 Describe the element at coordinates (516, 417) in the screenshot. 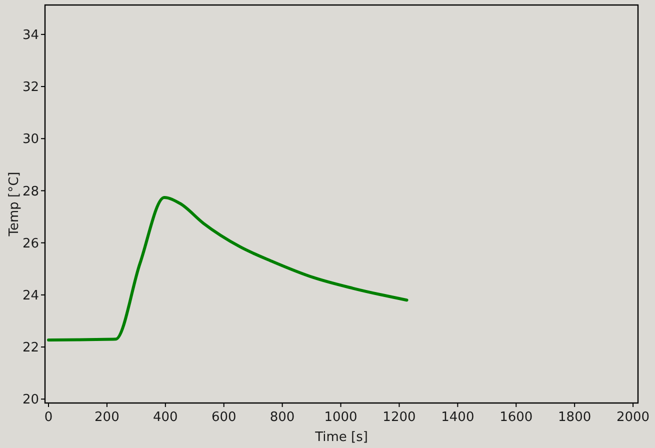

I see `x-tick-label: 1600` at that location.